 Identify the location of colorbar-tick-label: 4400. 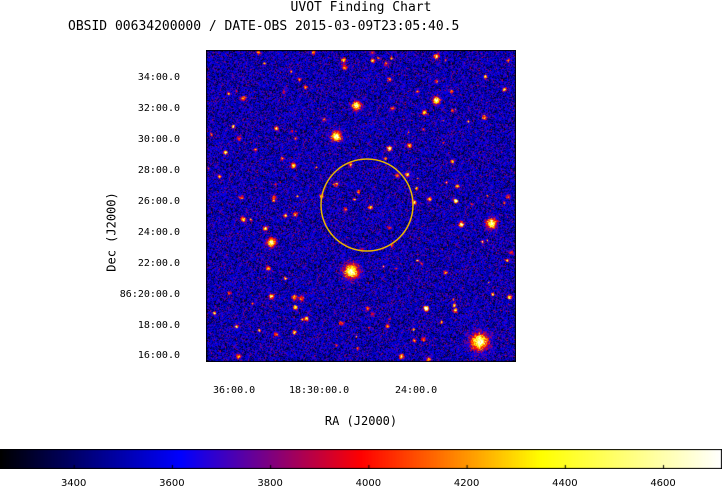
(565, 483).